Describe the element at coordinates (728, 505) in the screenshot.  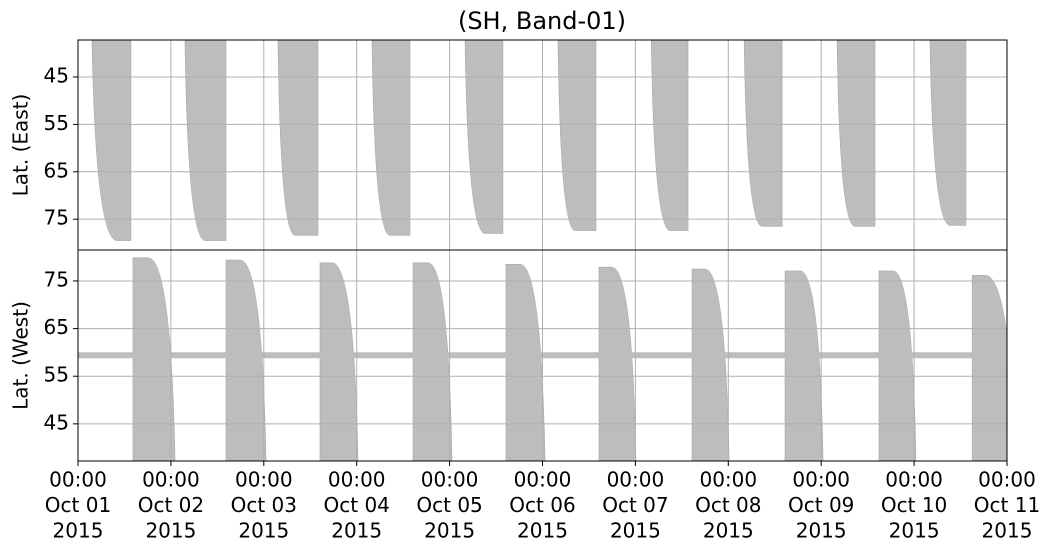
I see `x-tick-label: Oct 08` at that location.